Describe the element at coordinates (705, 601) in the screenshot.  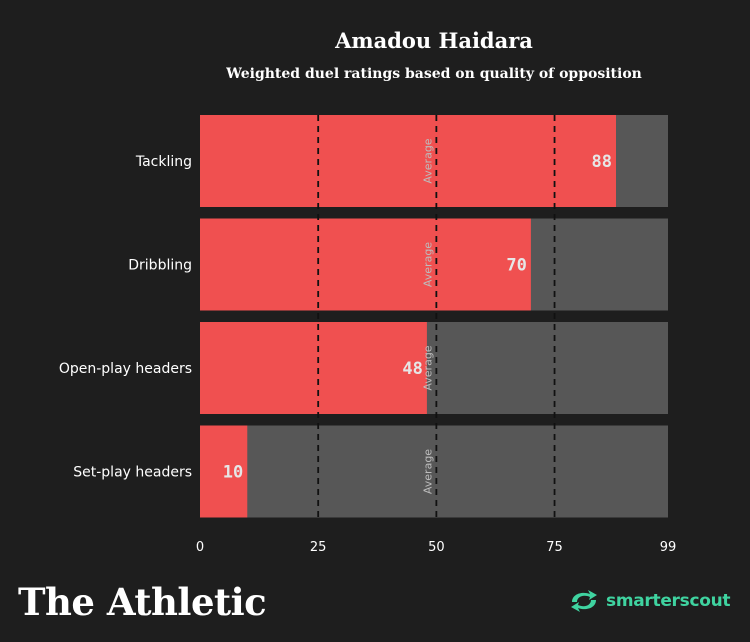
I see `smarterscout-suffix: scout` at that location.